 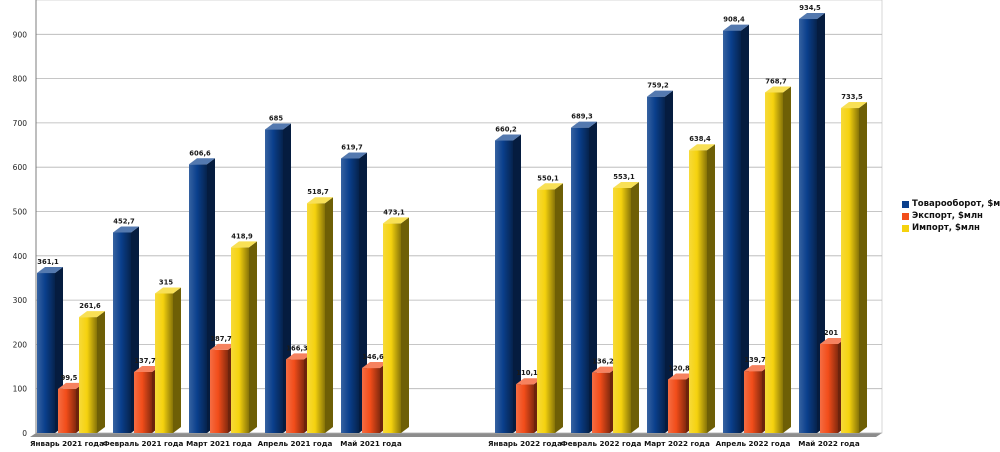 I want to click on data-label: 606,6, so click(x=200, y=153).